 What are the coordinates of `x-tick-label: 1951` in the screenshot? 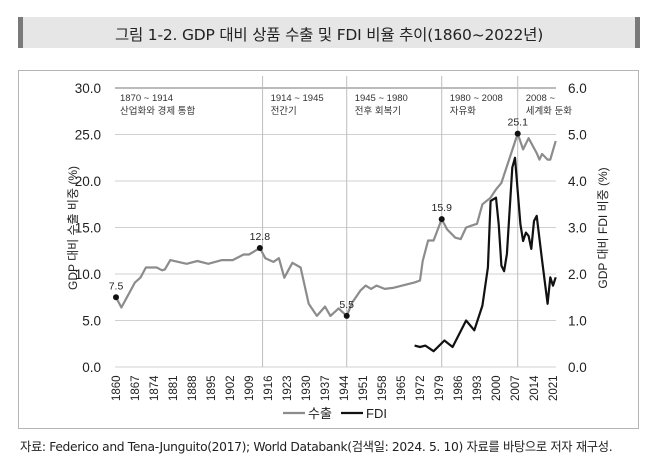 It's located at (364, 388).